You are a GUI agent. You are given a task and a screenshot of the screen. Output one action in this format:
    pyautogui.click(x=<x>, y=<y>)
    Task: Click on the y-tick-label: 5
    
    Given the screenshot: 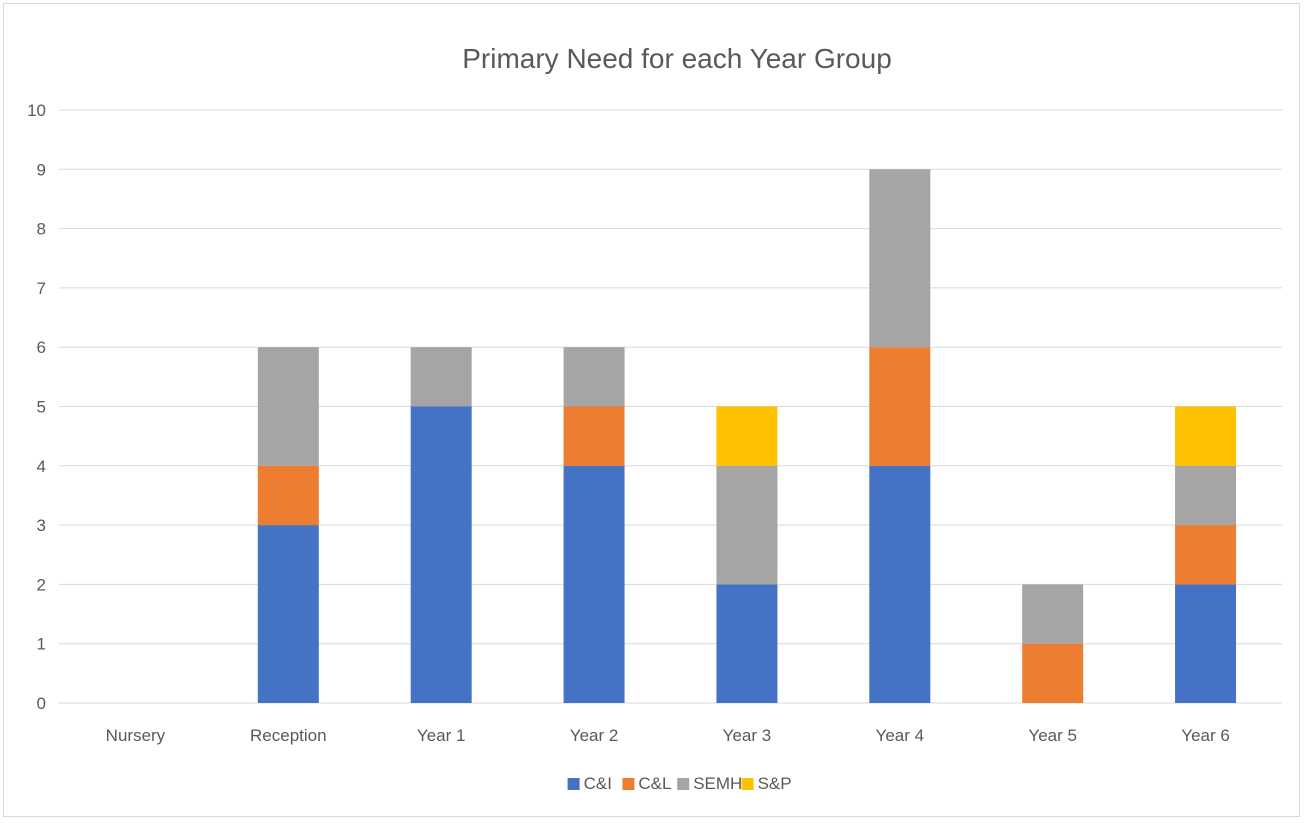 What is the action you would take?
    pyautogui.click(x=41, y=407)
    